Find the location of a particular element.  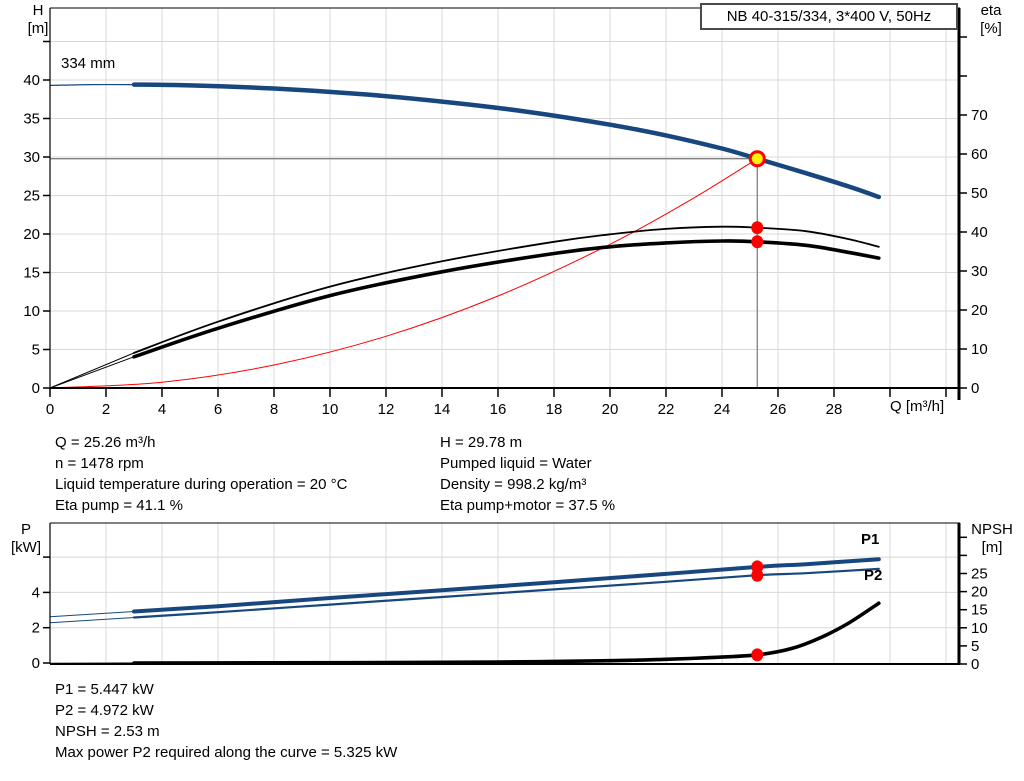

npsh-axis-title: NPSH [m] is located at coordinates (992, 539).